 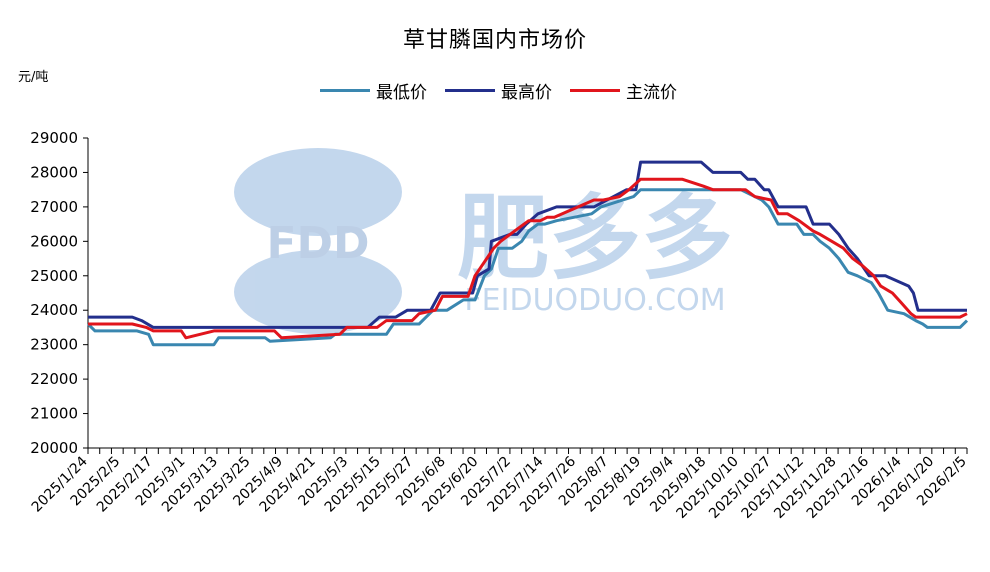 I want to click on watermark-site: FEIDUODUO.COM, so click(x=594, y=300).